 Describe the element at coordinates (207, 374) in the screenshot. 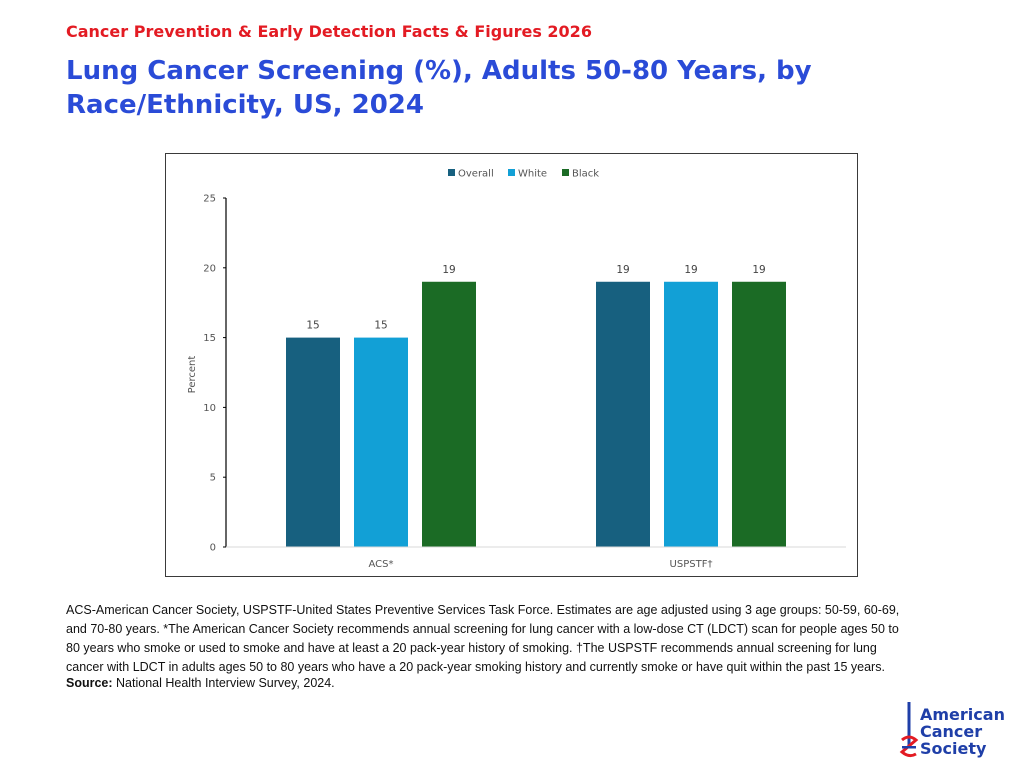

I see `y-axis: 0 5 10 15 20 25 Percent` at that location.